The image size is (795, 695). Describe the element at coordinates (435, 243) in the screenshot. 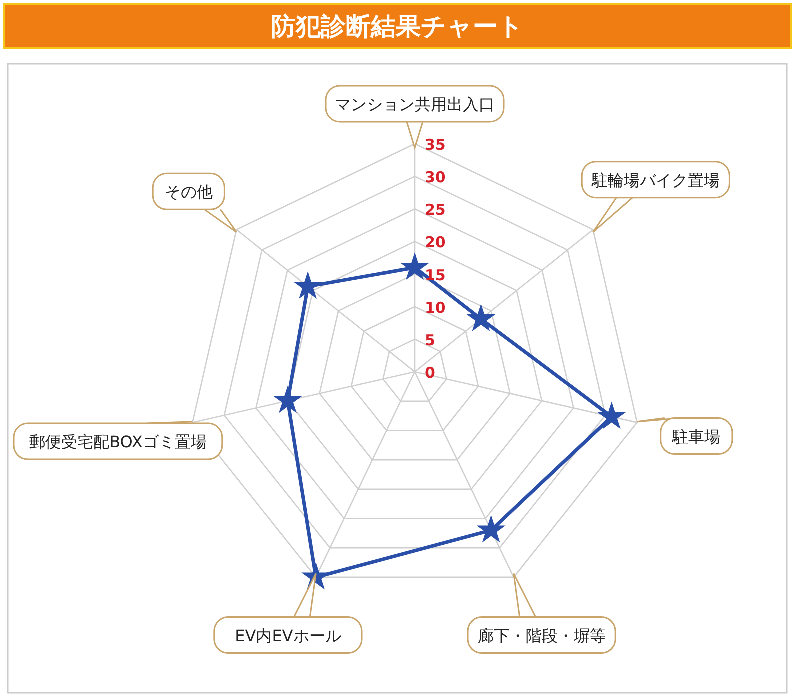

I see `y-tick-label: 20` at that location.